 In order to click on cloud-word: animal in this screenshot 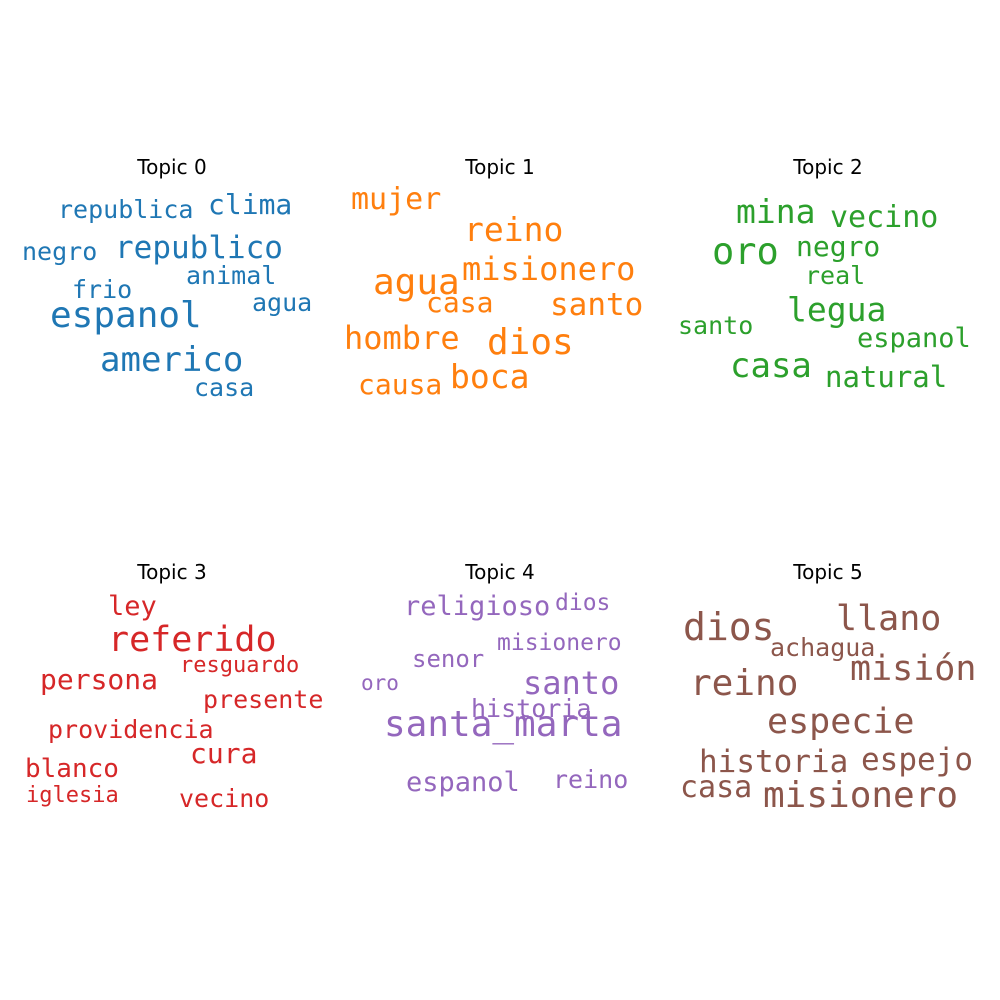, I will do `click(231, 275)`.